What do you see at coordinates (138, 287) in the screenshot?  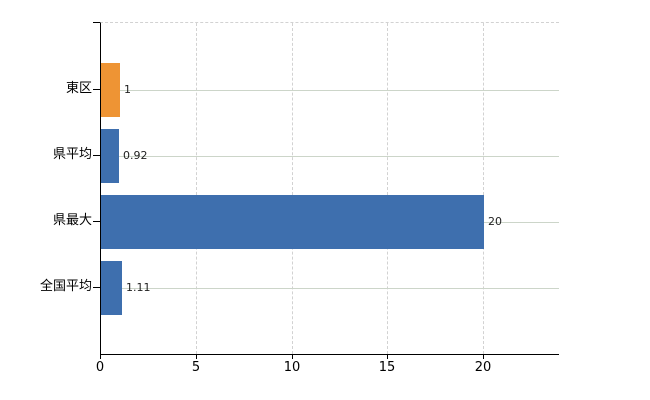 I see `value-label: 1.11` at bounding box center [138, 287].